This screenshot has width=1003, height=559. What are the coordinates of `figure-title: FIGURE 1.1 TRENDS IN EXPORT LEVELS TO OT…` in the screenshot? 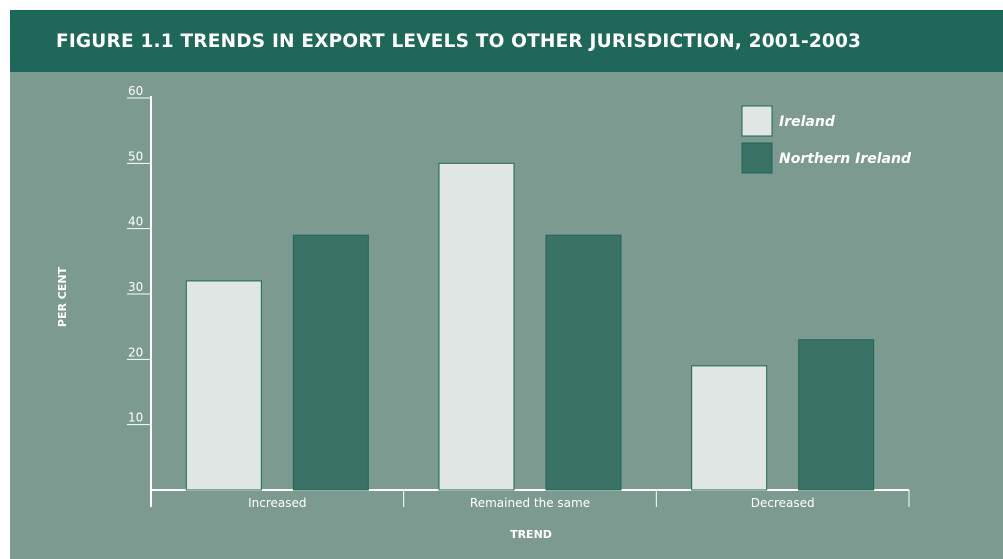 It's located at (459, 41).